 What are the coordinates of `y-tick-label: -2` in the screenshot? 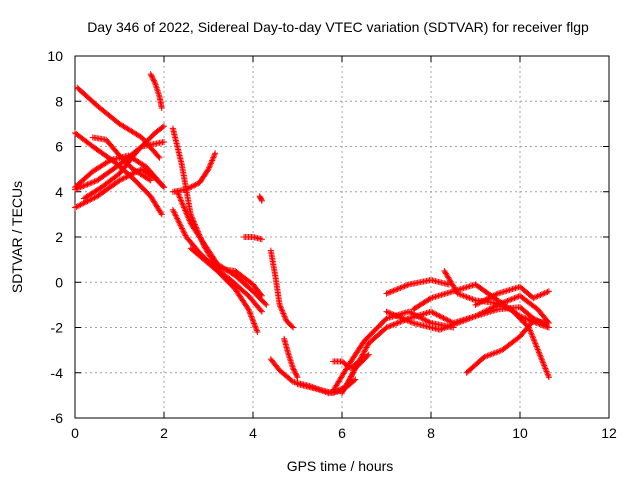 It's located at (57, 328).